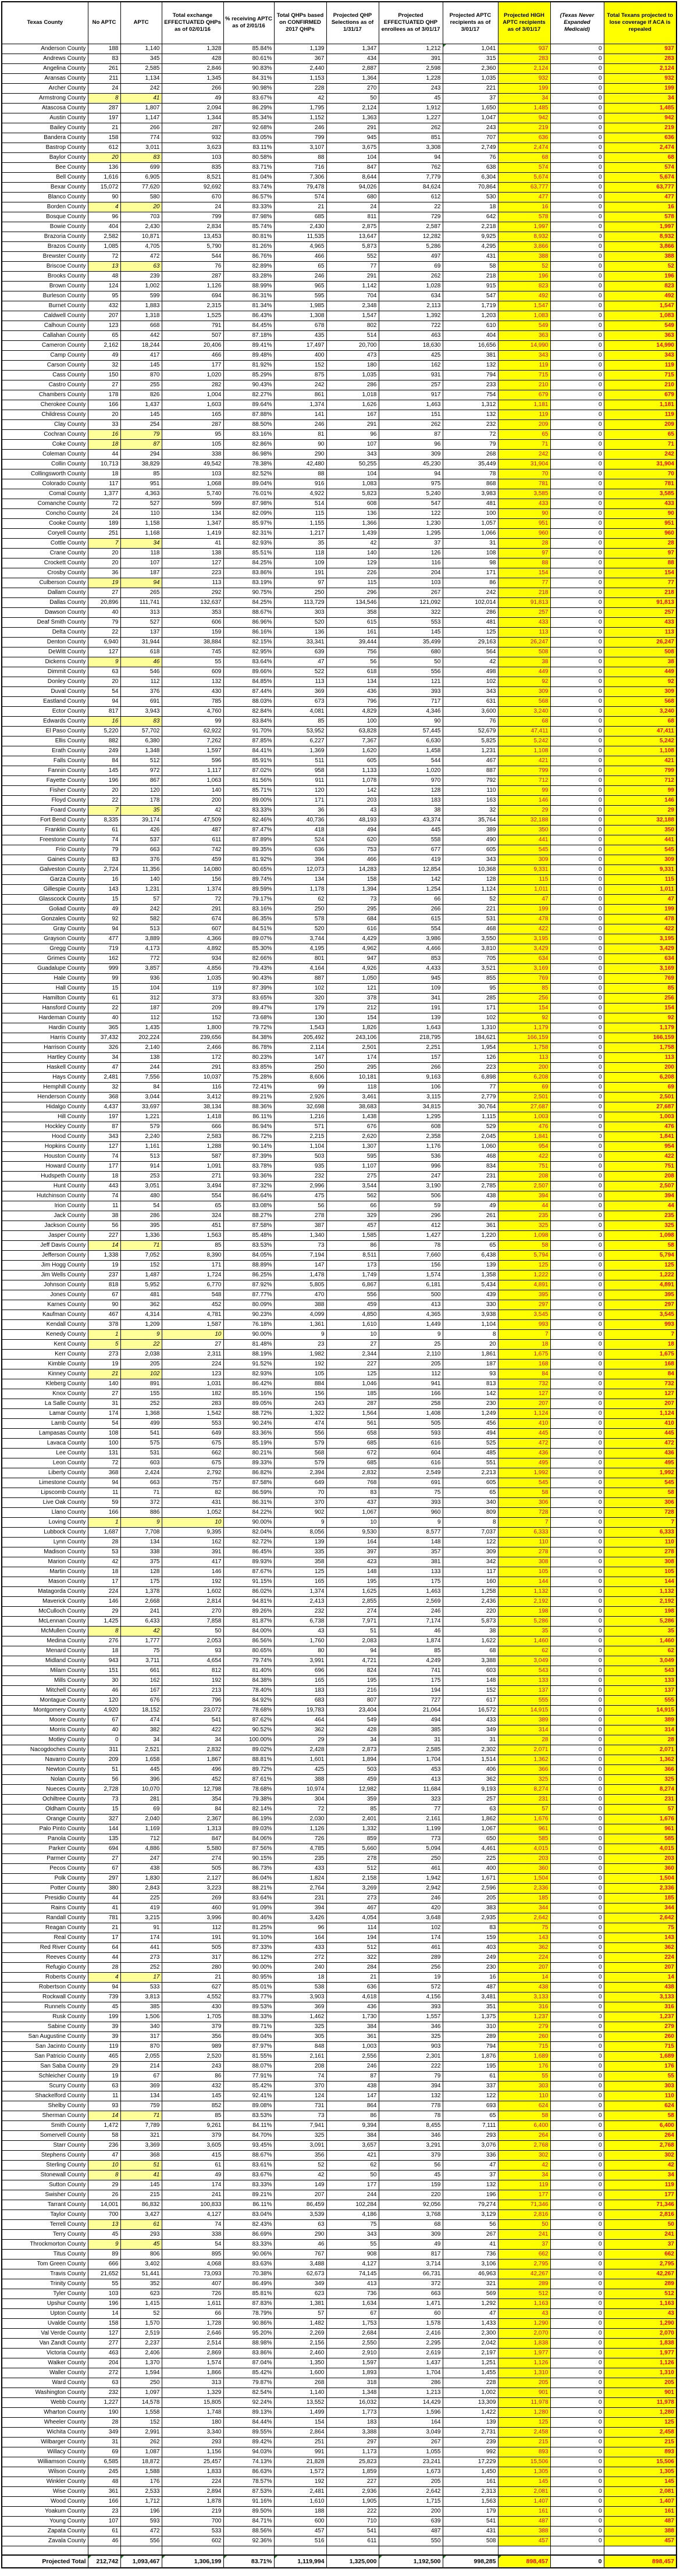 This screenshot has width=680, height=2576. I want to click on aptc-cell: 39,174, so click(141, 820).